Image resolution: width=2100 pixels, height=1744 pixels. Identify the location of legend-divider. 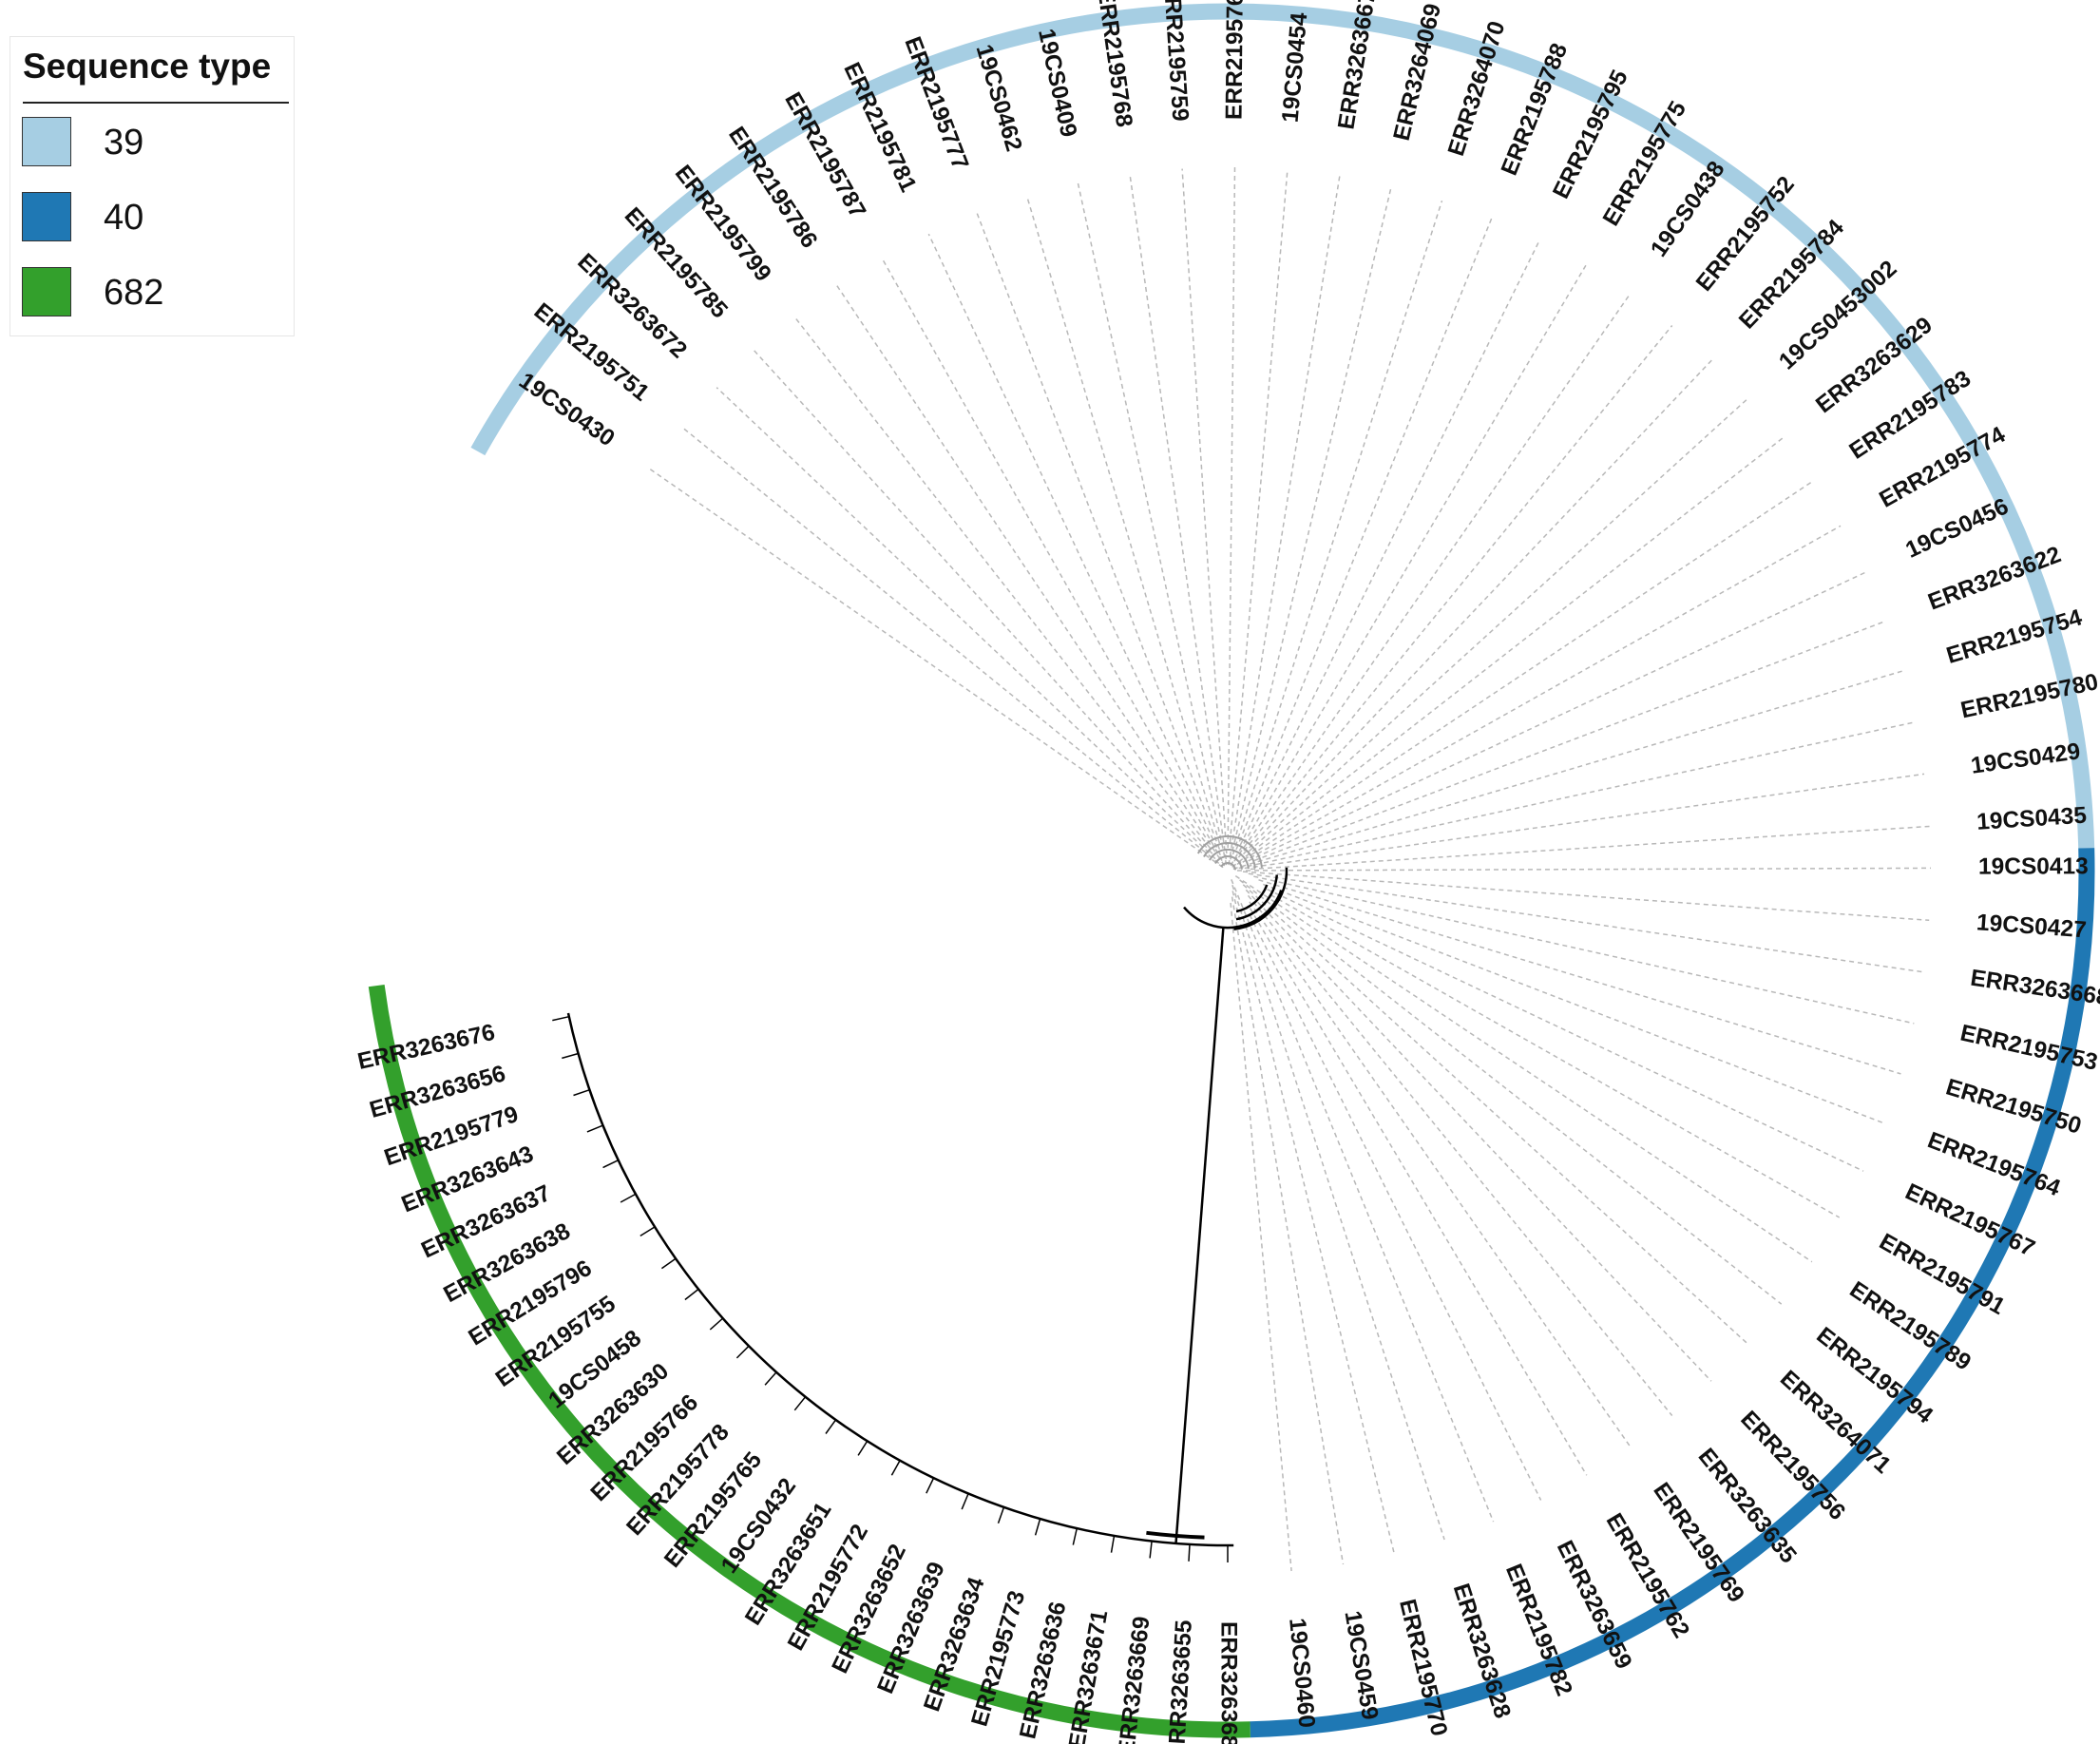
(156, 103).